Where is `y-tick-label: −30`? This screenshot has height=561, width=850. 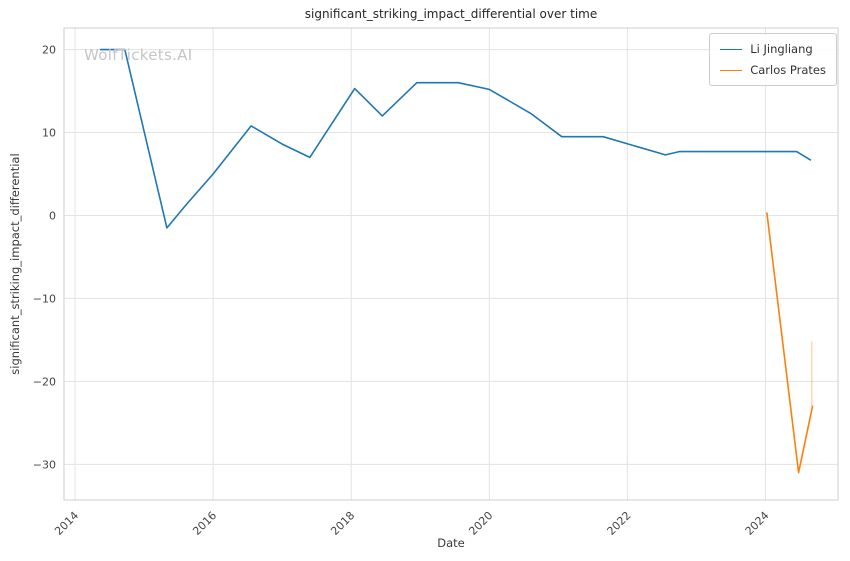
y-tick-label: −30 is located at coordinates (44, 464).